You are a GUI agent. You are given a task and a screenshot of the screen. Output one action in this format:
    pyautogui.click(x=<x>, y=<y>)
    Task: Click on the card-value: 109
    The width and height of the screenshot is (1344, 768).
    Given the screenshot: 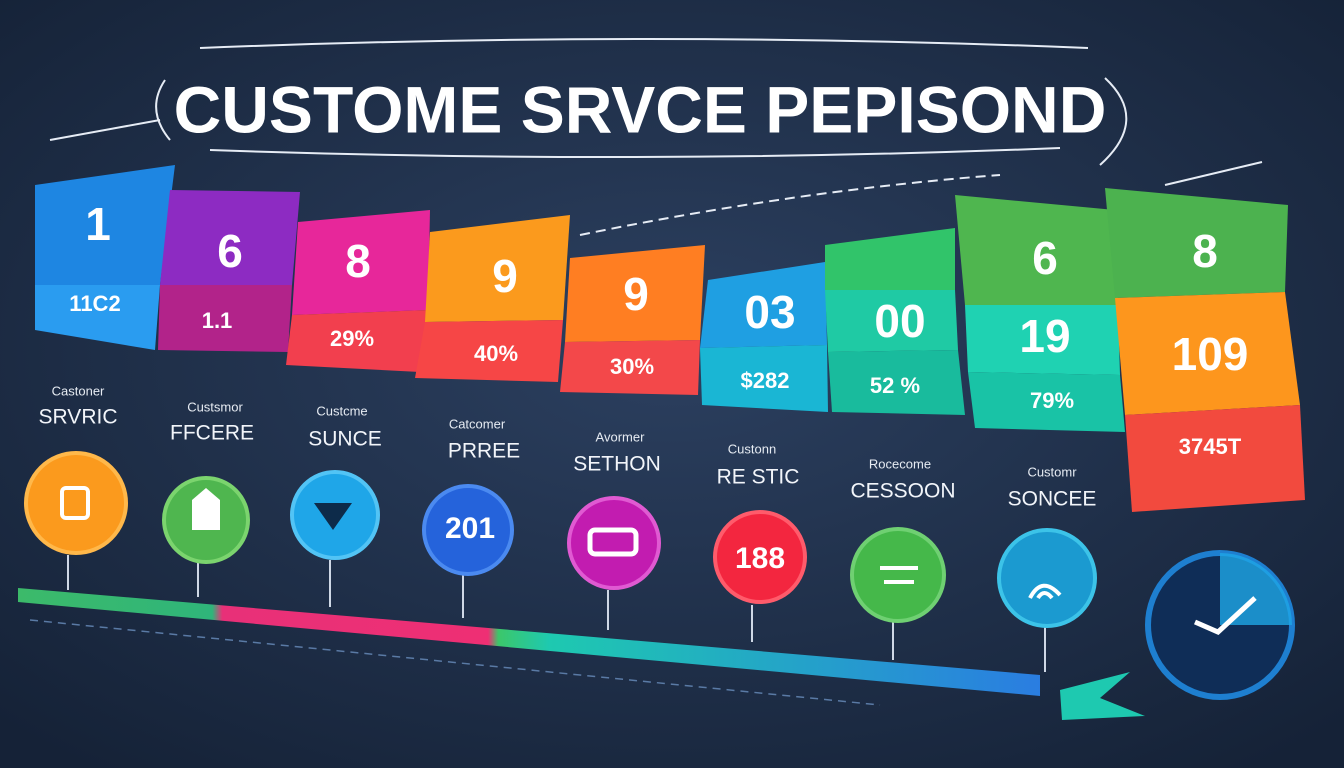 What is the action you would take?
    pyautogui.click(x=1210, y=354)
    